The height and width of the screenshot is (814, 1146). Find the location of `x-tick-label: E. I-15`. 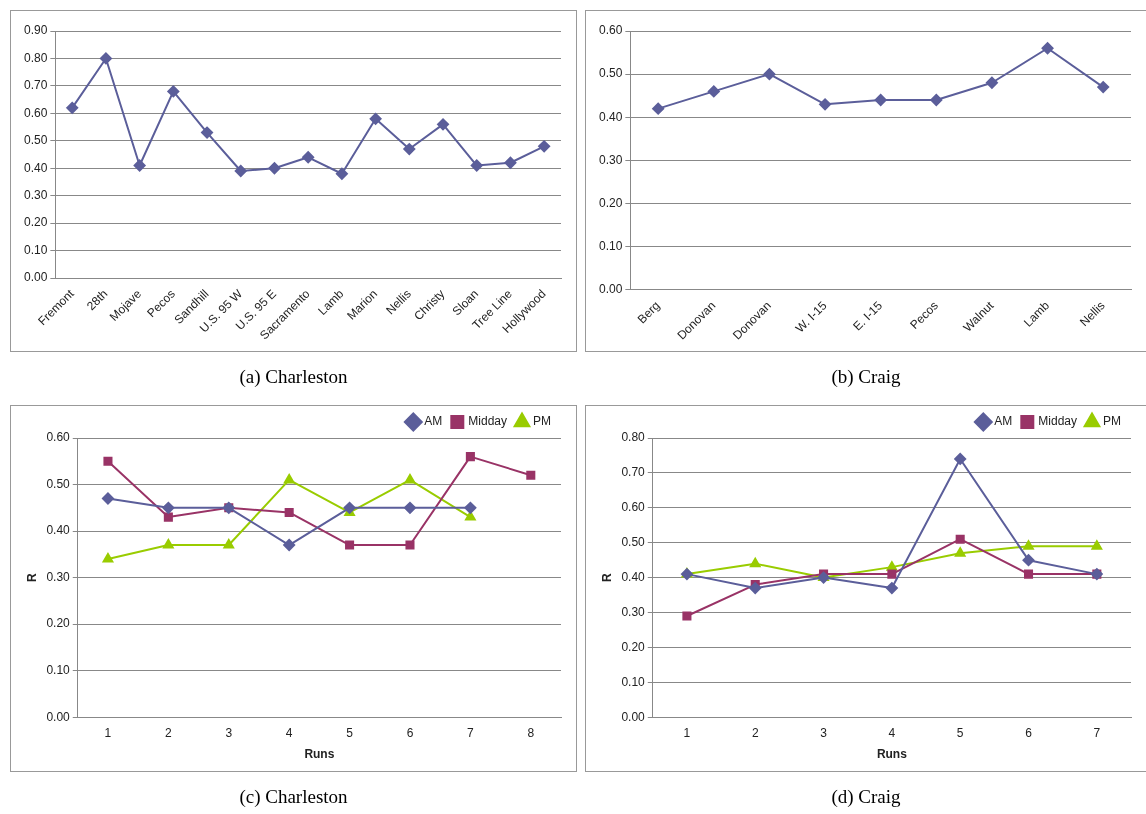

x-tick-label: E. I-15 is located at coordinates (868, 316).